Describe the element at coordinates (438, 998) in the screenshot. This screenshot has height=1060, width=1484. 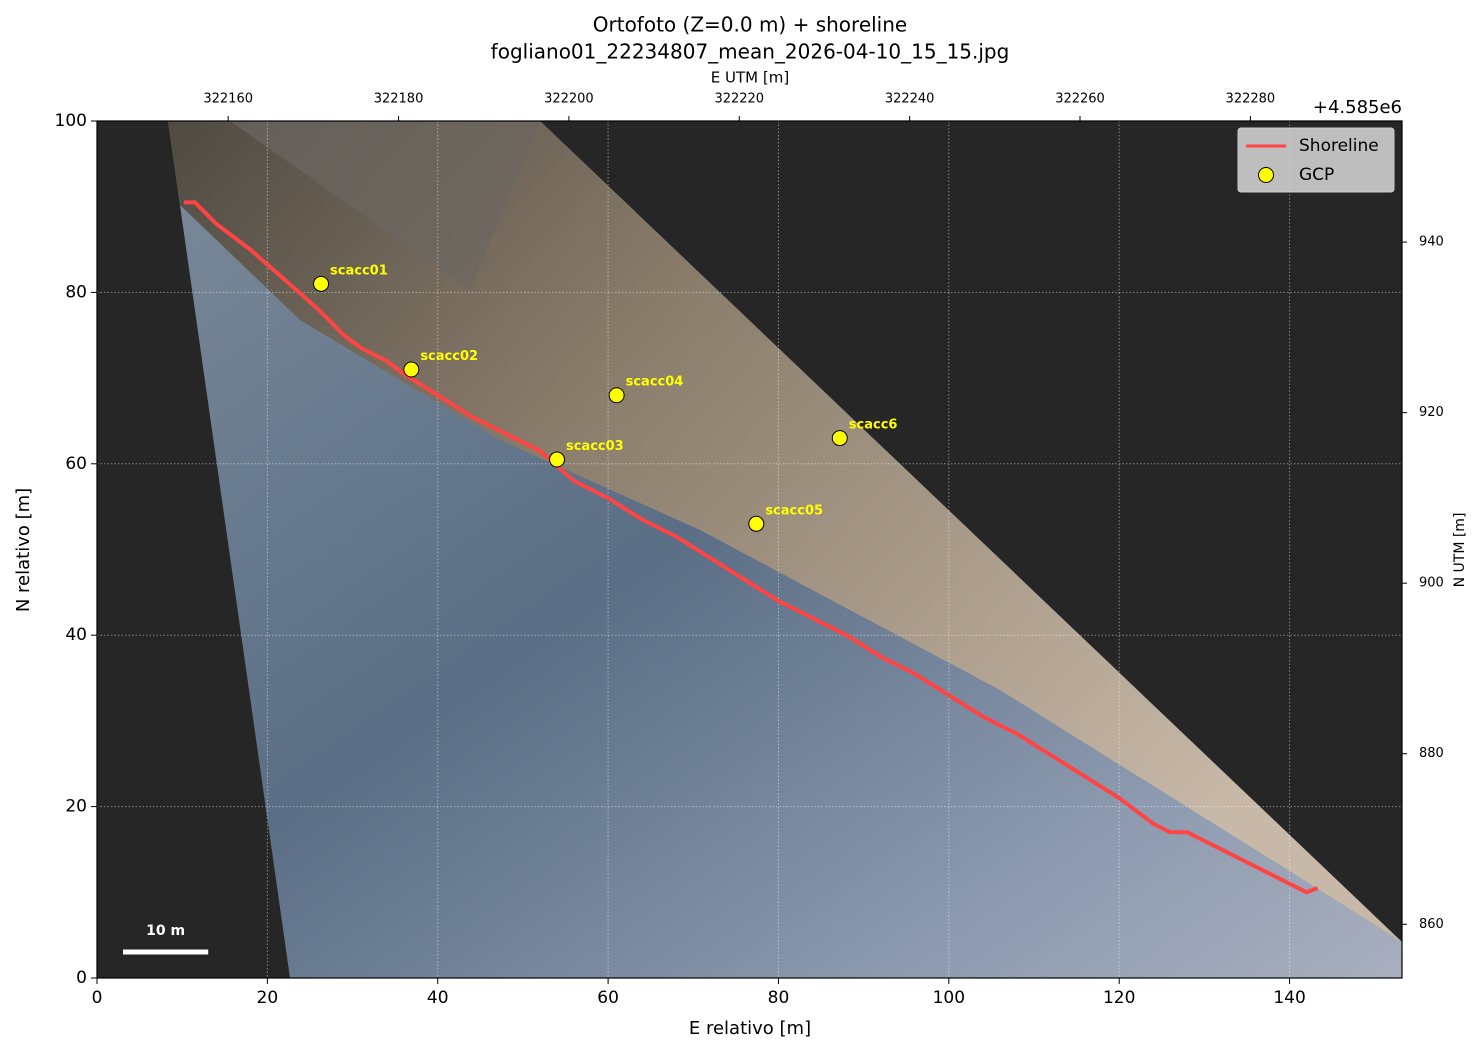
I see `x-tick-label: 40` at that location.